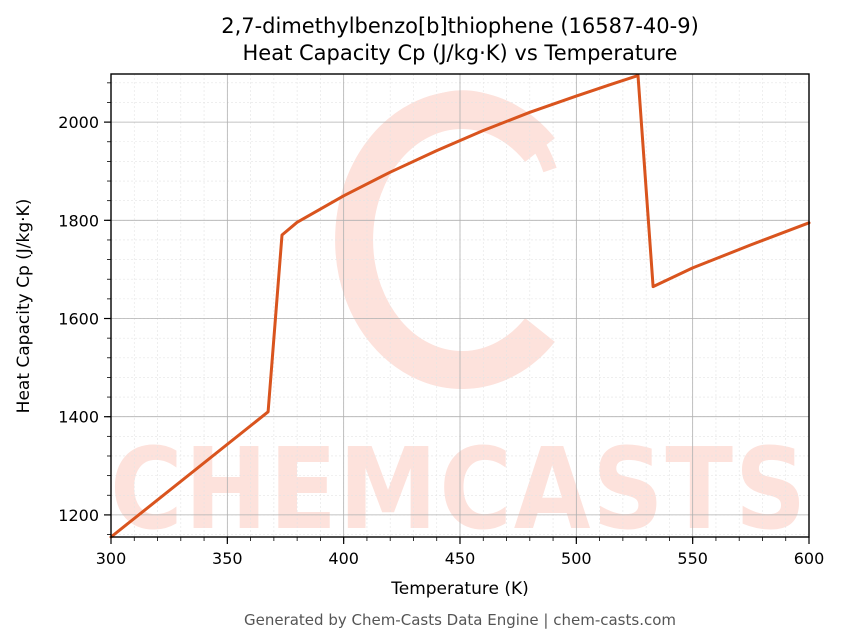 The height and width of the screenshot is (644, 843). Describe the element at coordinates (446, 239) in the screenshot. I see `watermark-logo` at that location.